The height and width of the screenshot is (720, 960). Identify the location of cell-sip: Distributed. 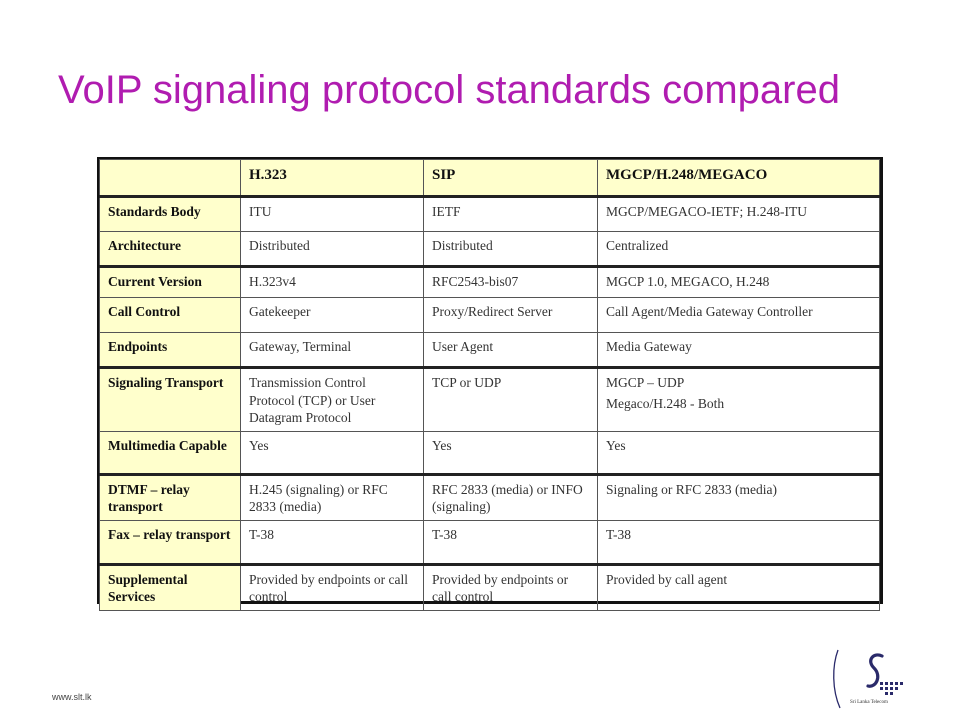
(510, 249).